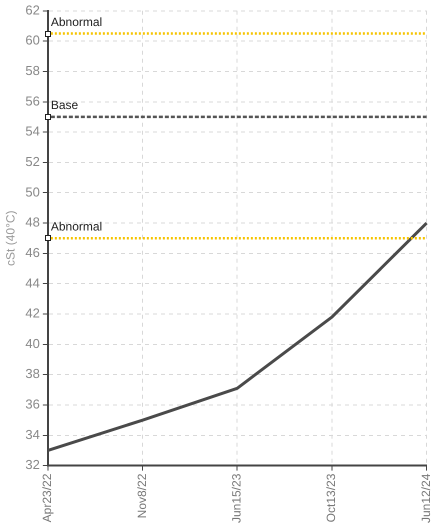 This screenshot has width=444, height=526. I want to click on x-tick-label: Jun15/23, so click(237, 498).